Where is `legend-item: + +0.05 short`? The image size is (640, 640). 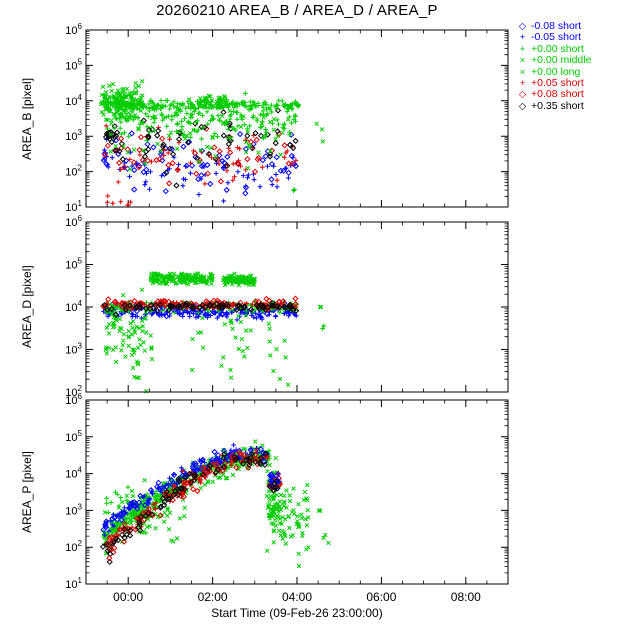
legend-item: + +0.05 short is located at coordinates (553, 83).